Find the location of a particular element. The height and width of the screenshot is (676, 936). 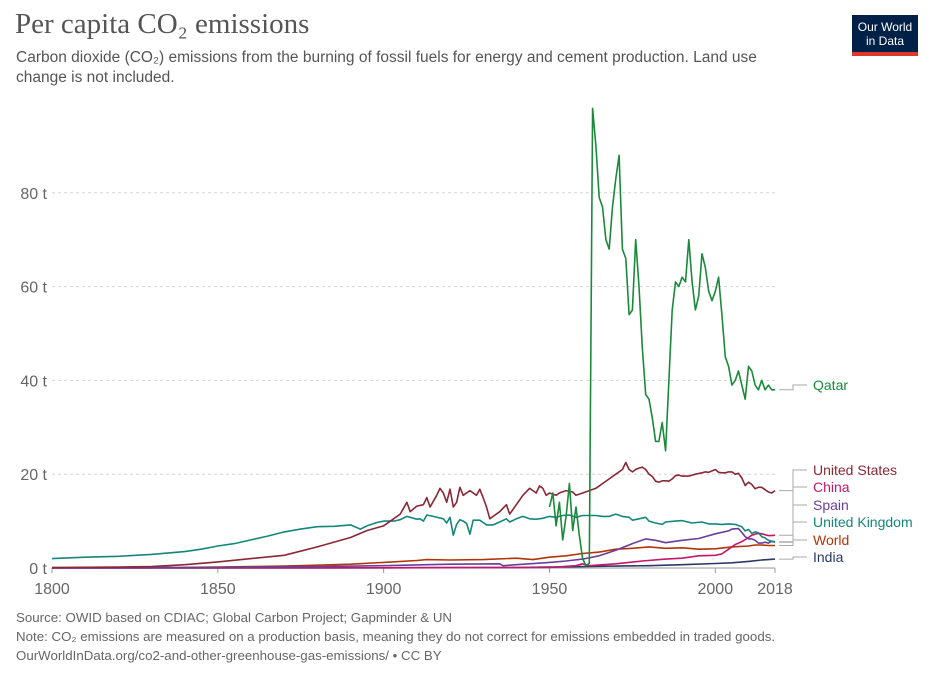

series-line-spain is located at coordinates (413, 548).